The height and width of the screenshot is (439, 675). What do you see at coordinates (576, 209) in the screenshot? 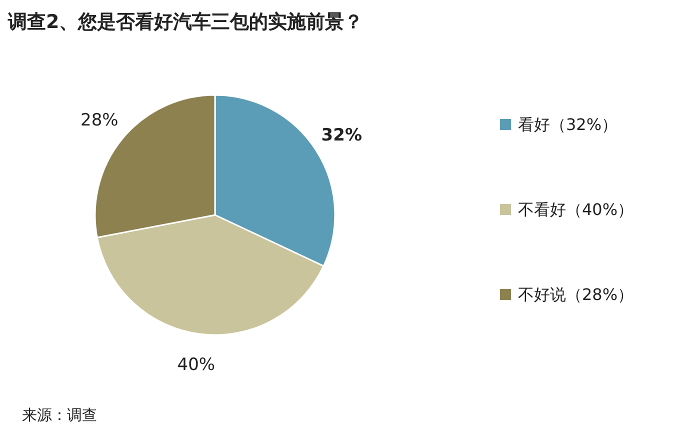
I see `legend-label: 不看好（40%）` at bounding box center [576, 209].